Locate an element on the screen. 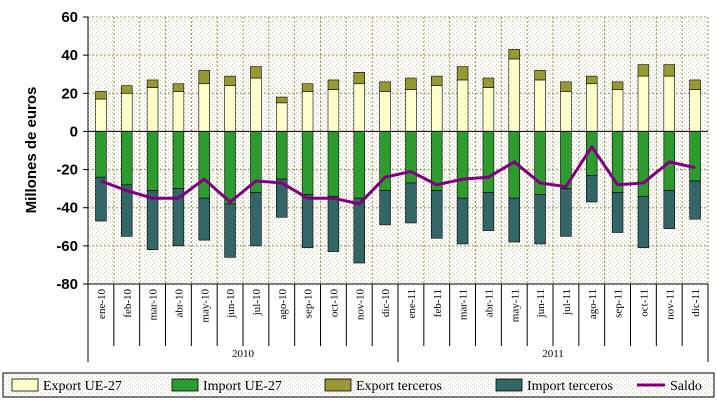  x-tick-label: oct-11 is located at coordinates (644, 303).